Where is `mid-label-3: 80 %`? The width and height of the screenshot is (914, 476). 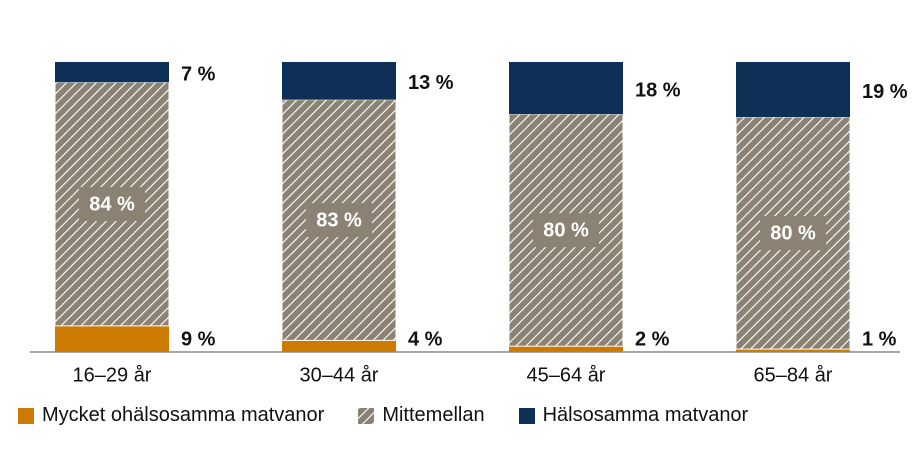 mid-label-3: 80 % is located at coordinates (566, 230).